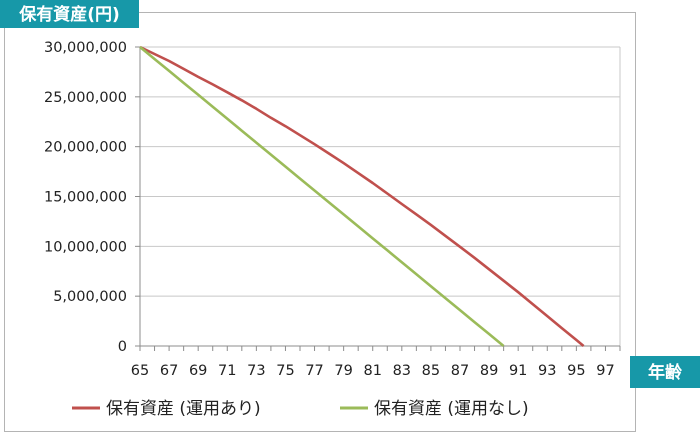 The image size is (700, 436). I want to click on x-axis-title-badge, so click(665, 372).